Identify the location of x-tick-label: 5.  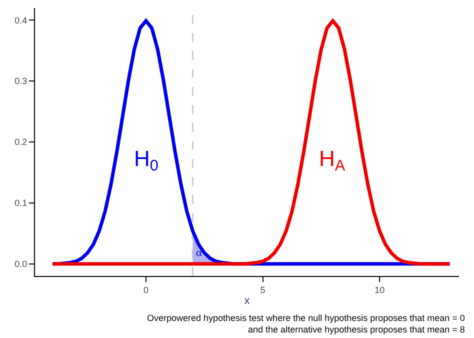
(263, 289).